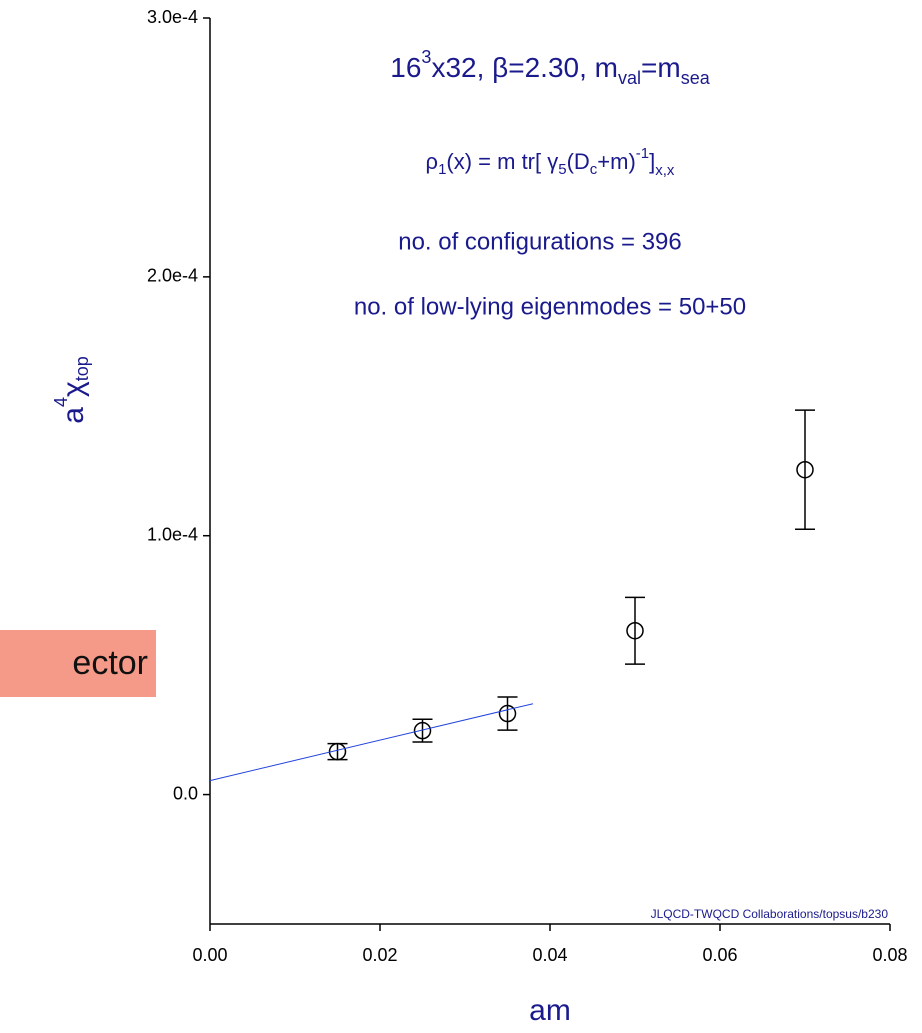  What do you see at coordinates (889, 955) in the screenshot?
I see `x-tick-label: 0.08` at bounding box center [889, 955].